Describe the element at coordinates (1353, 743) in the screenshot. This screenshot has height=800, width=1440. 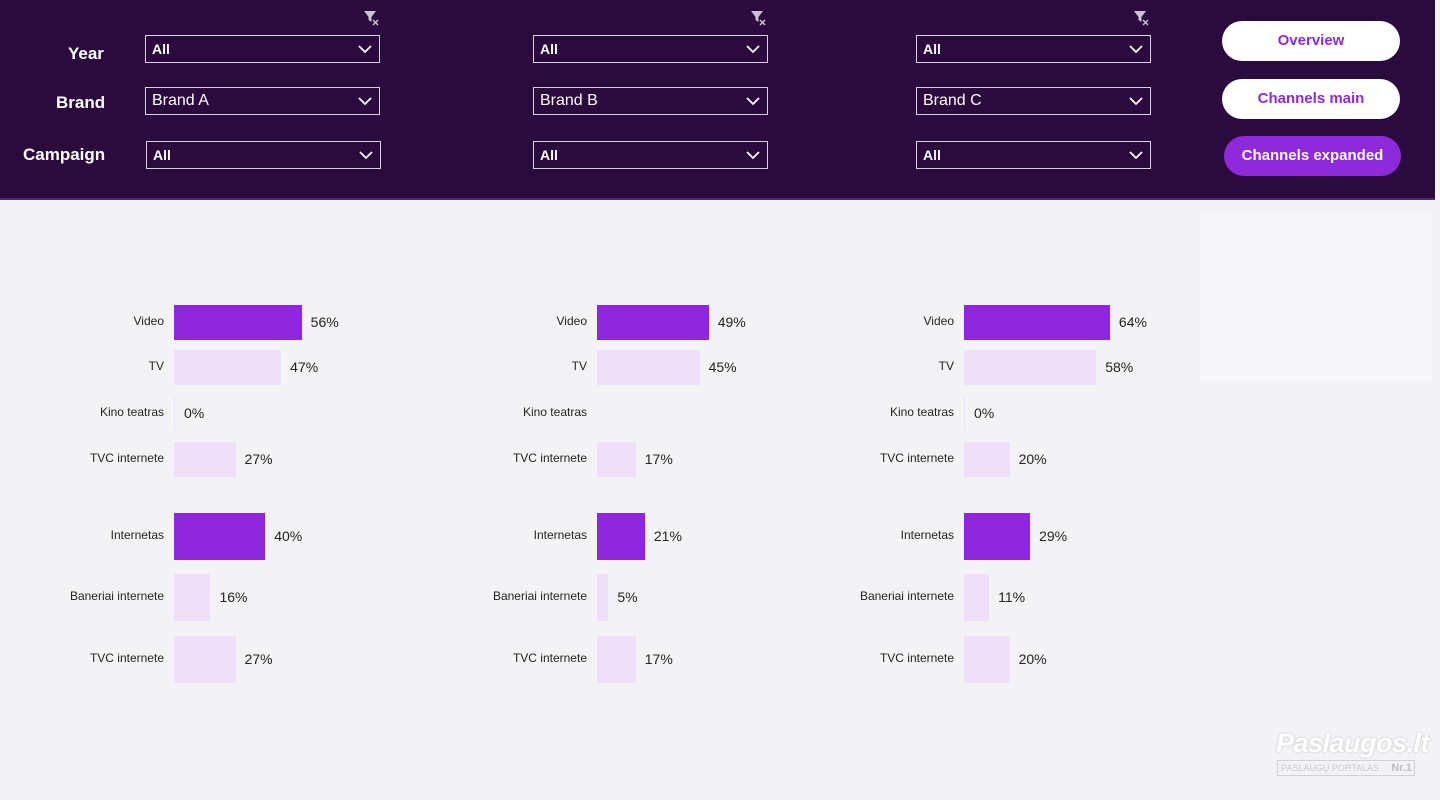
I see `watermark-title: Paslaugos.lt` at that location.